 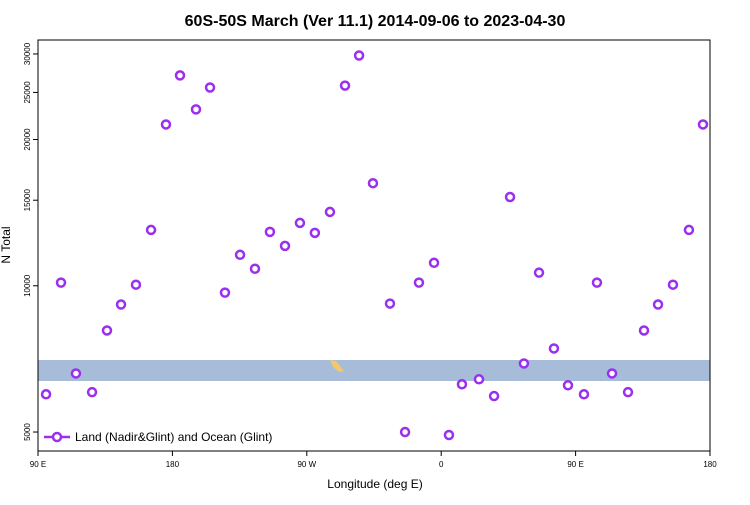 What do you see at coordinates (27, 200) in the screenshot?
I see `y-tick-label: 15000` at bounding box center [27, 200].